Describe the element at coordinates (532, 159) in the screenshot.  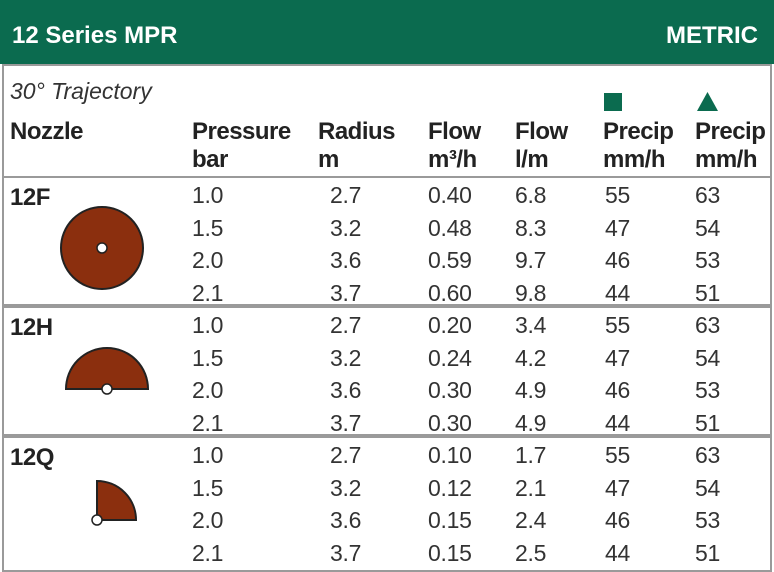
I see `column-header: l/m` at that location.